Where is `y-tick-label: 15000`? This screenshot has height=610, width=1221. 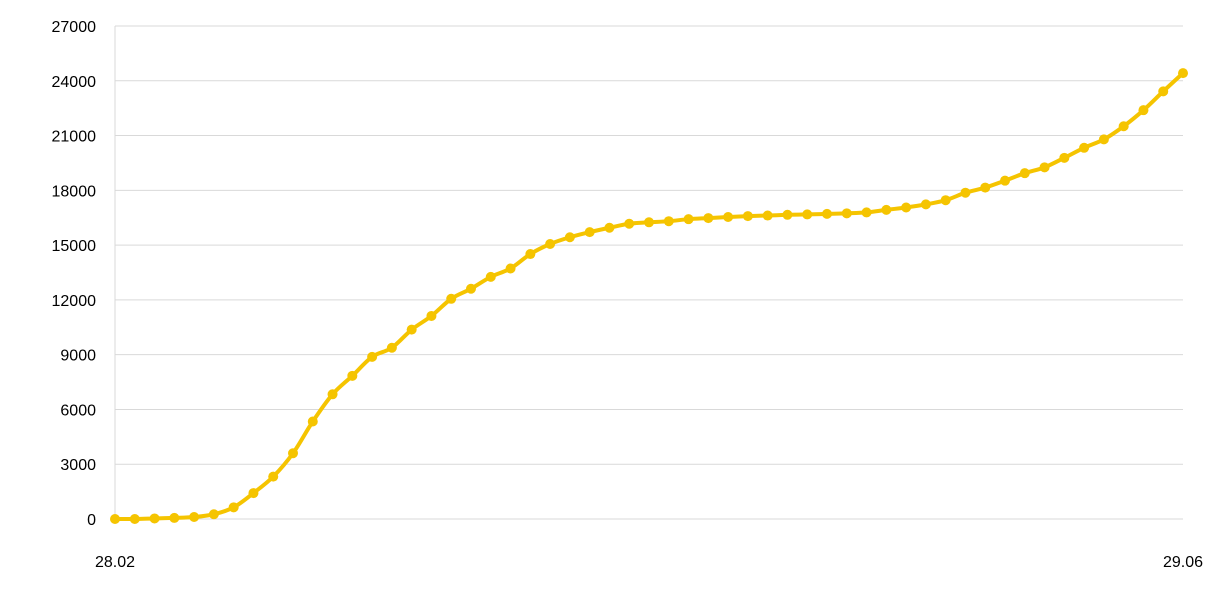 y-tick-label: 15000 is located at coordinates (74, 246).